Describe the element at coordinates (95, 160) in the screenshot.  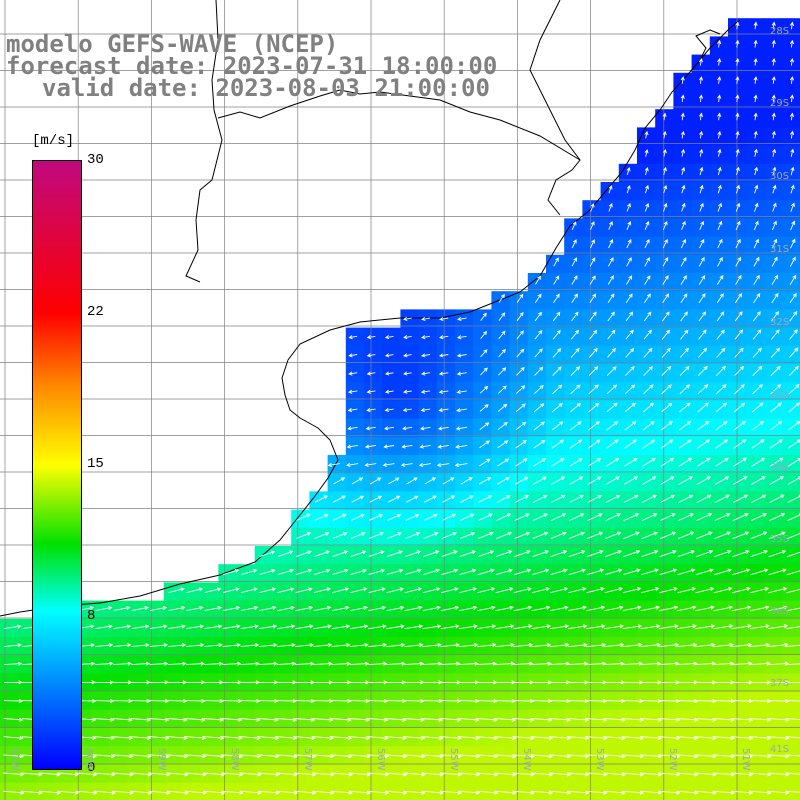
I see `colorbar-tick: 30` at that location.